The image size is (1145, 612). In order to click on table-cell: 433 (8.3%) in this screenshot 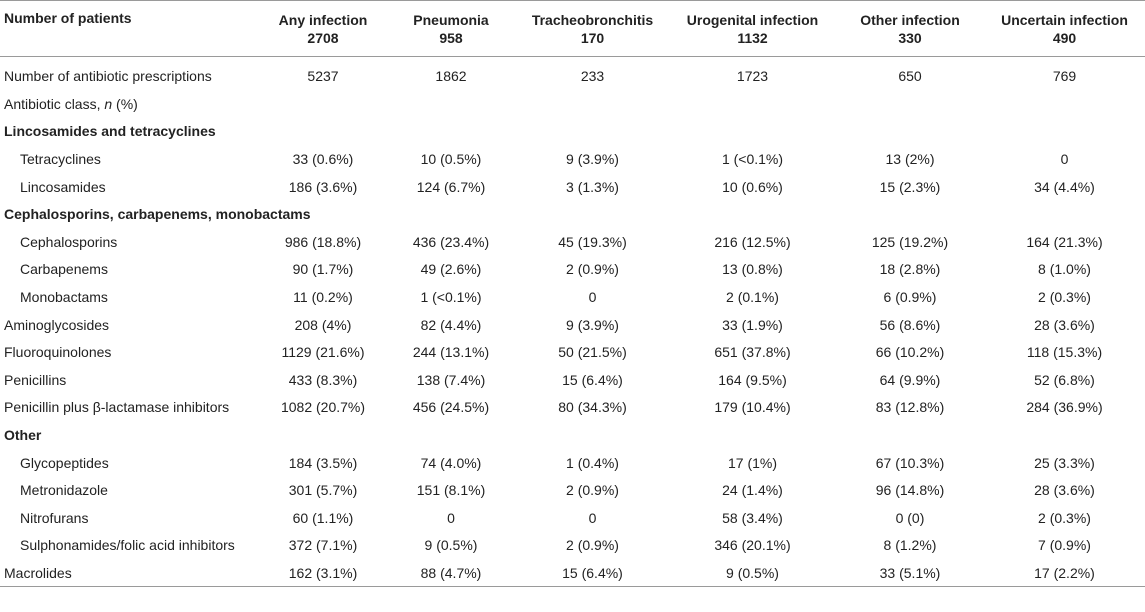, I will do `click(323, 379)`.